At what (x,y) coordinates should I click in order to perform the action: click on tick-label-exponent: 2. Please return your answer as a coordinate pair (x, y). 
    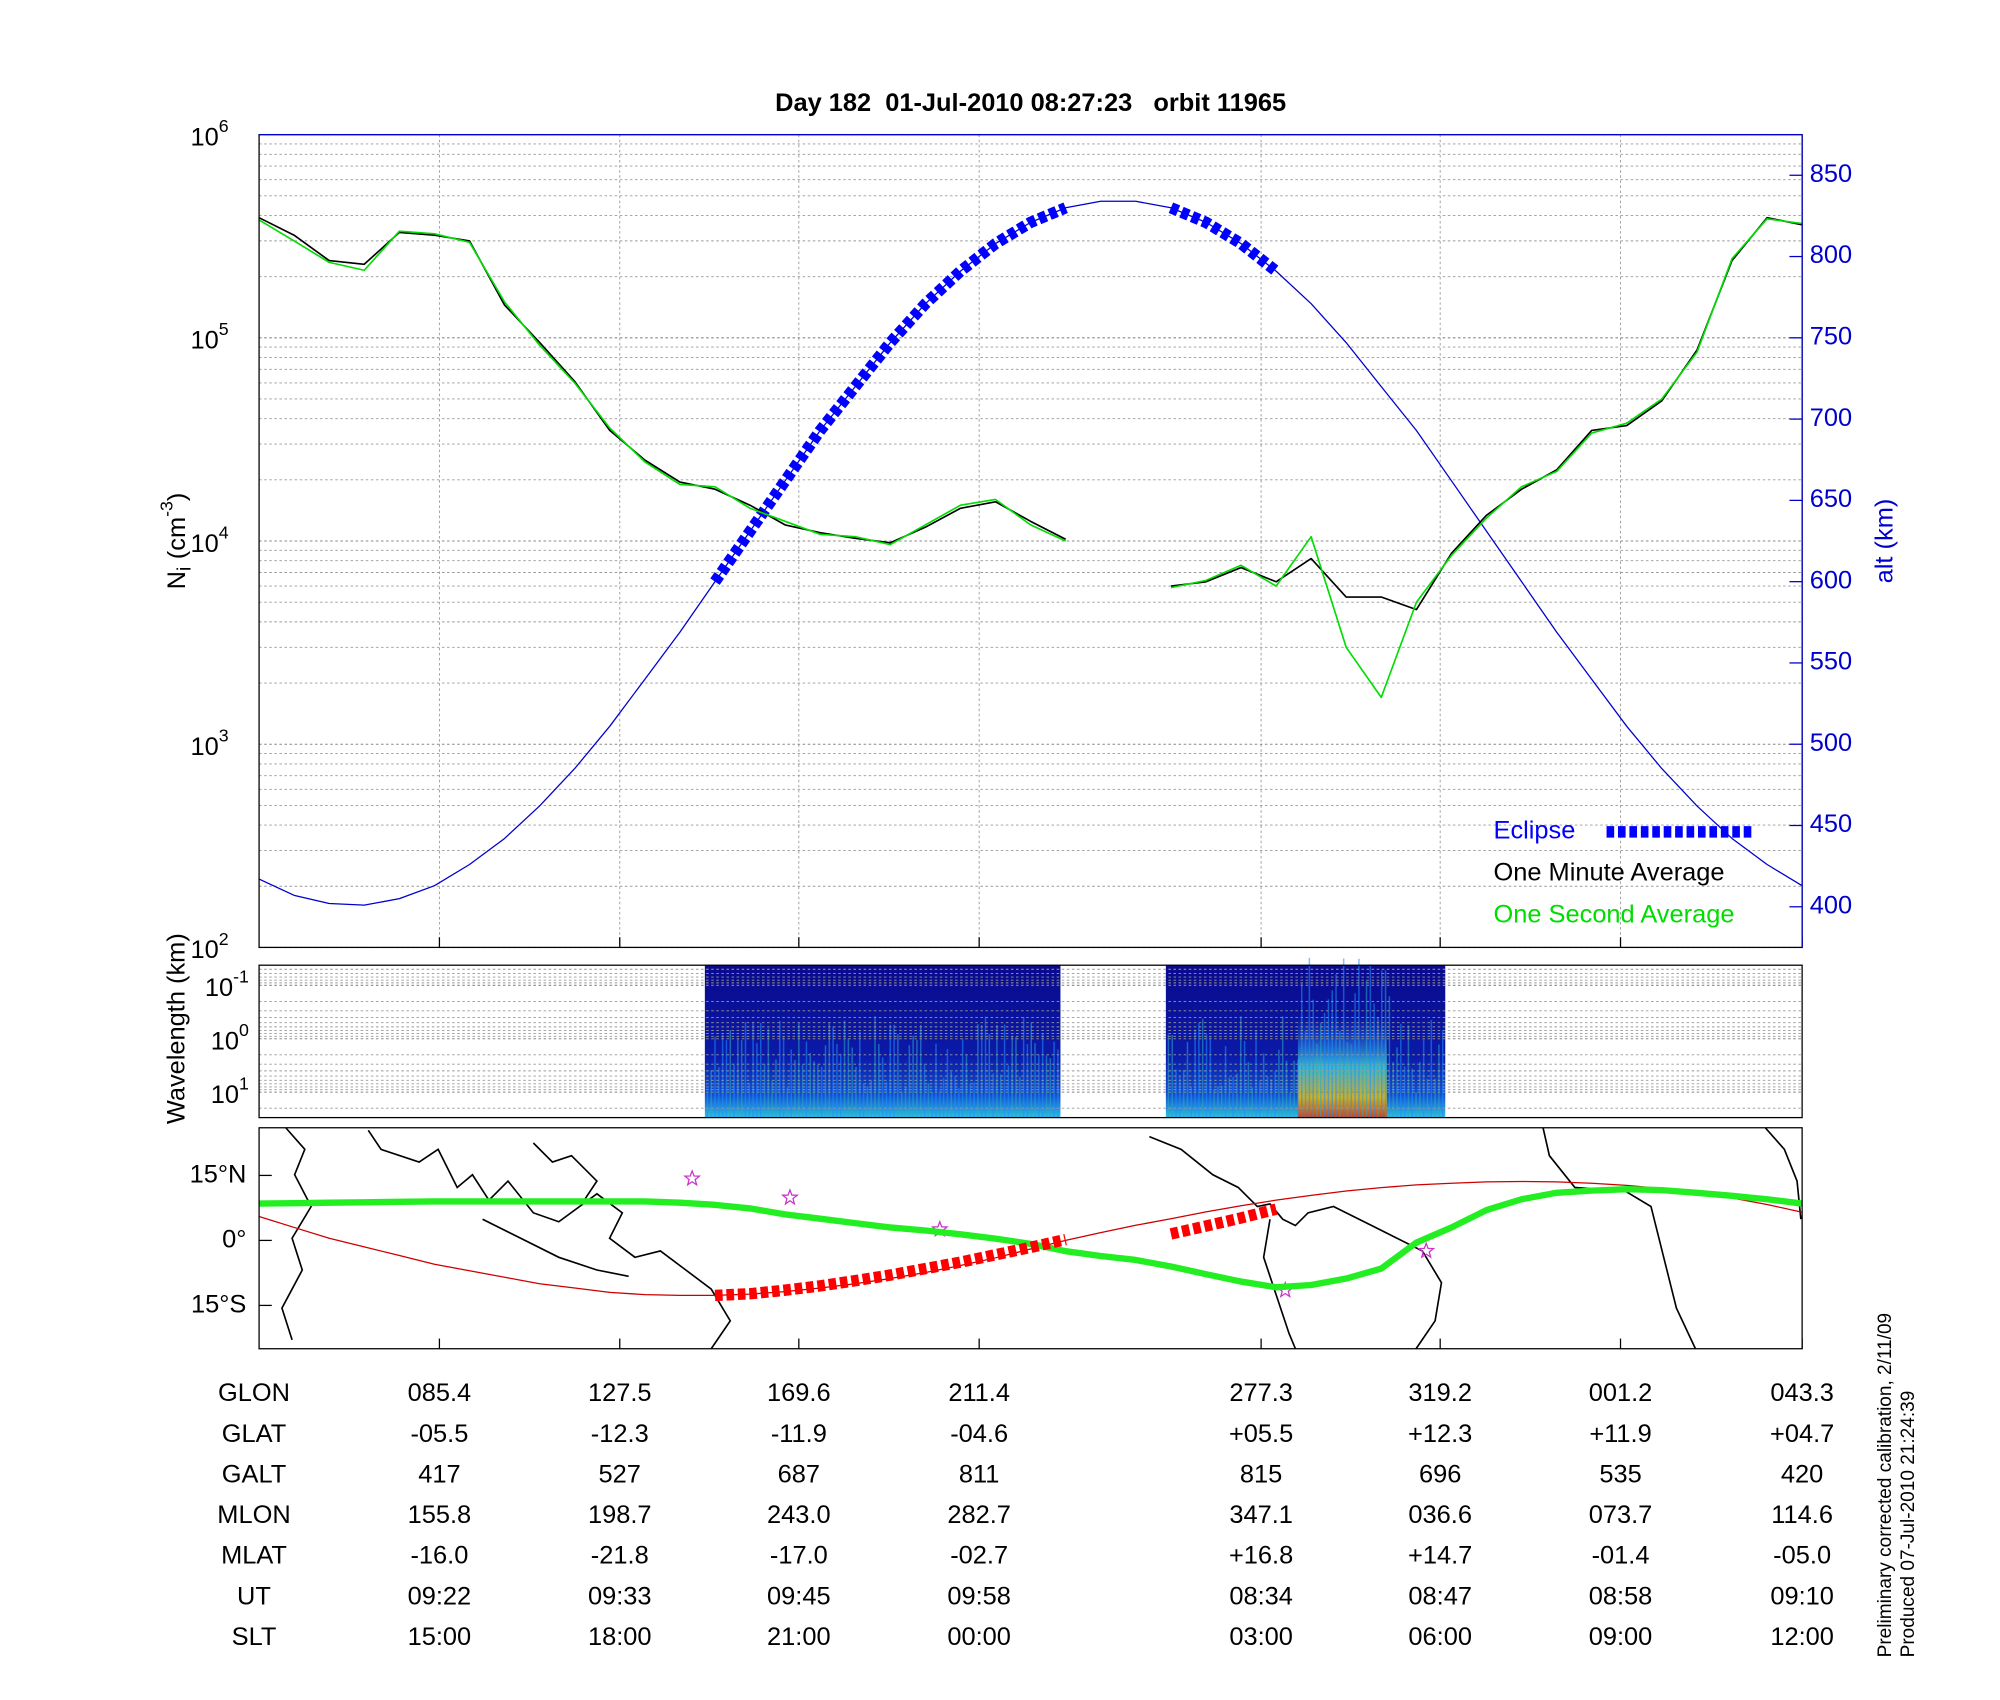
    Looking at the image, I should click on (224, 938).